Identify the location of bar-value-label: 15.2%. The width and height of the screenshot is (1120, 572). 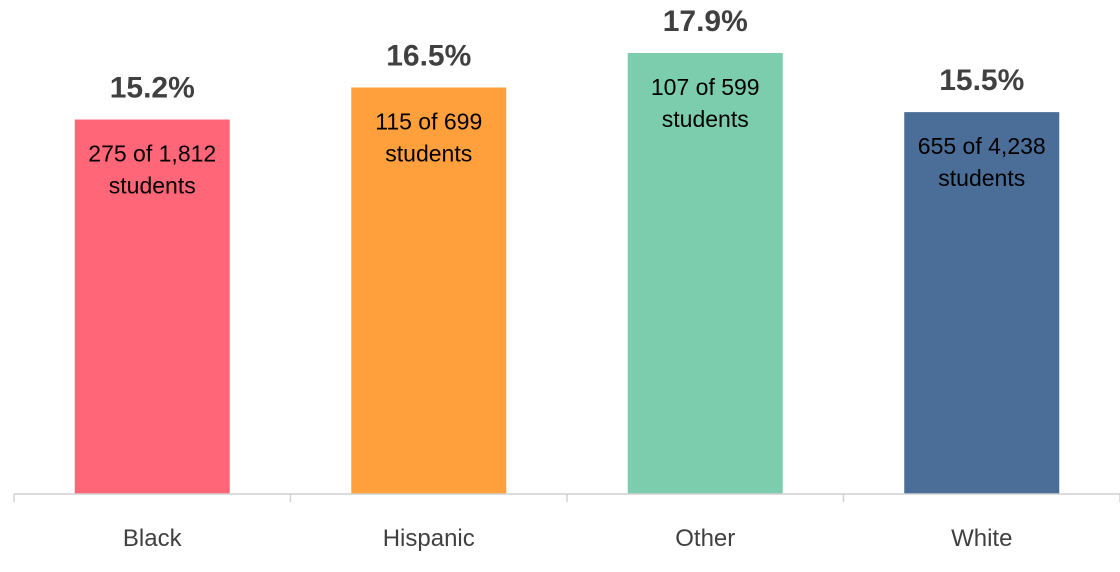
(152, 88).